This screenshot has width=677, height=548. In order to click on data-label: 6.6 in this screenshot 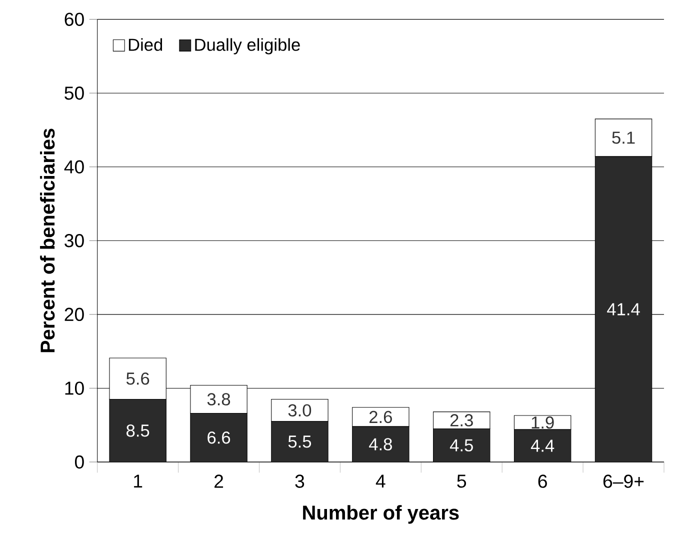, I will do `click(219, 438)`.